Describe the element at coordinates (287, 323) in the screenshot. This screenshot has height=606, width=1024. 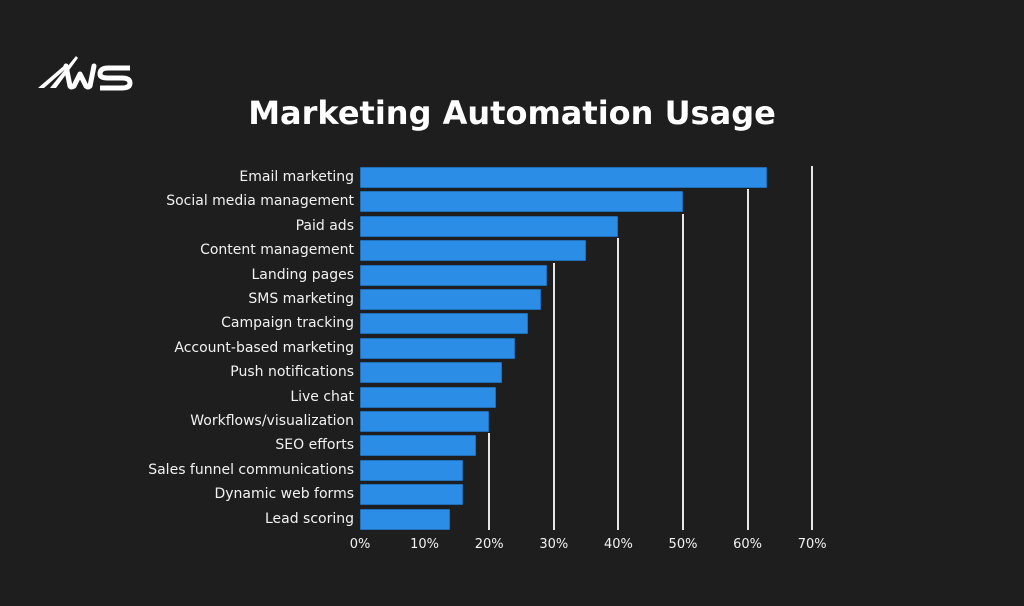
I see `category-label: Campaign tracking` at that location.